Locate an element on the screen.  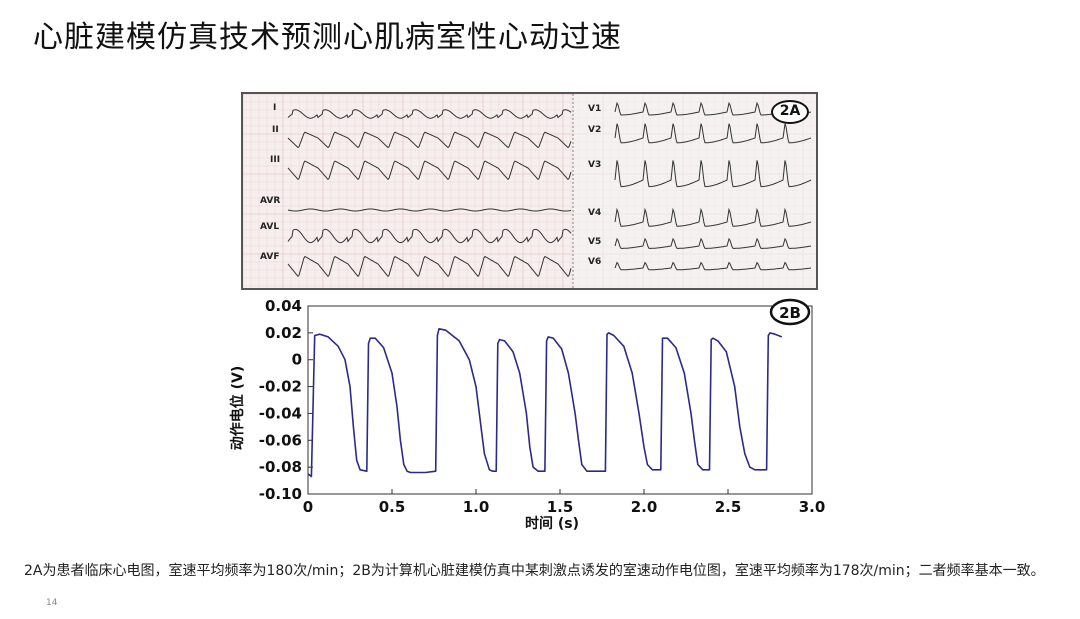
x-tick-label: 2.0 is located at coordinates (644, 507).